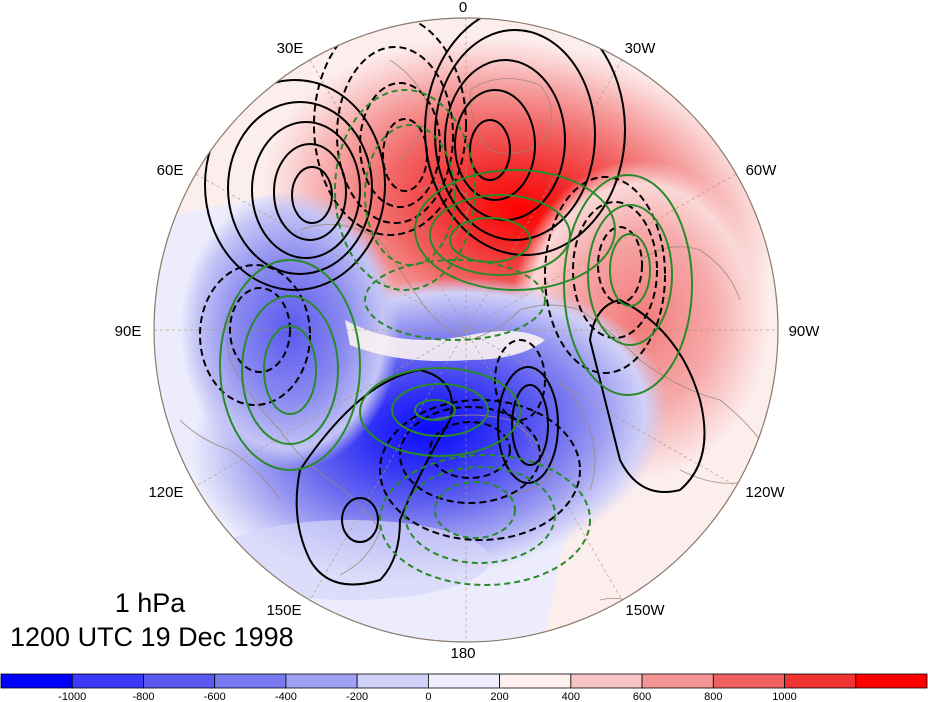 The width and height of the screenshot is (928, 702). Describe the element at coordinates (784, 696) in the screenshot. I see `colorbar-label: 1000` at that location.